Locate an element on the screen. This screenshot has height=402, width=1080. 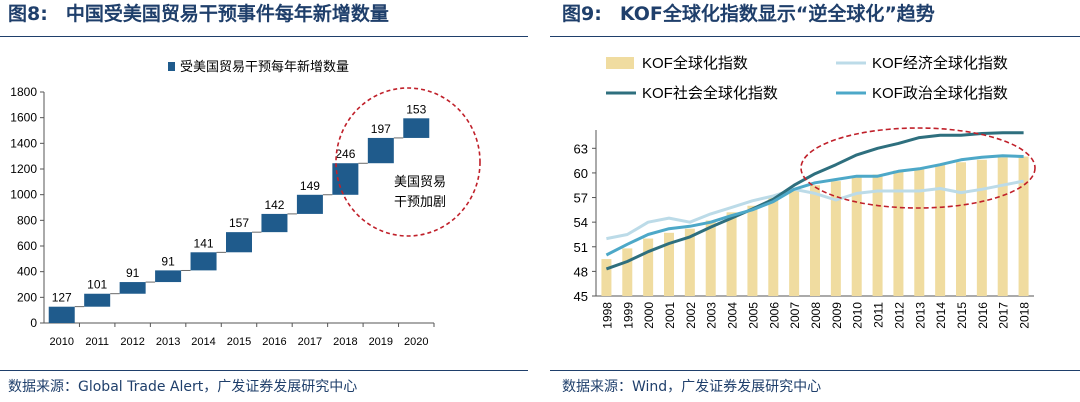
annotation-circle is located at coordinates (408, 162).